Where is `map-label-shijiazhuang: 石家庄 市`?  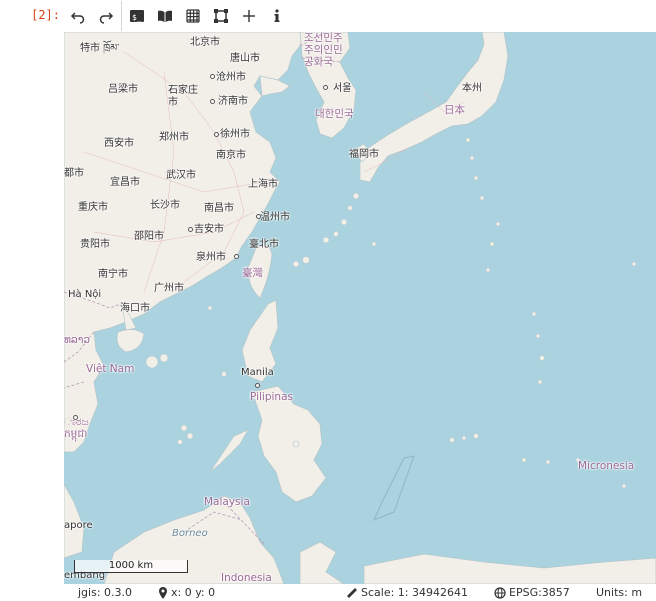
map-label-shijiazhuang: 石家庄 市 is located at coordinates (183, 96).